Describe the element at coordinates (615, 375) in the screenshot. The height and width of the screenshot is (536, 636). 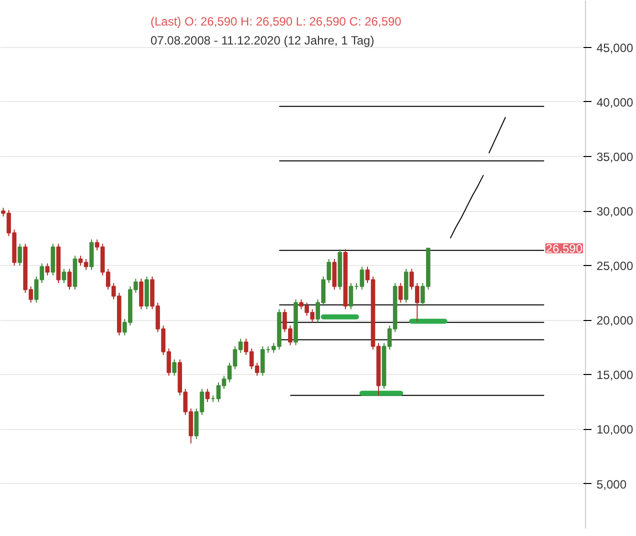
I see `y-tick-label: 15,000` at that location.